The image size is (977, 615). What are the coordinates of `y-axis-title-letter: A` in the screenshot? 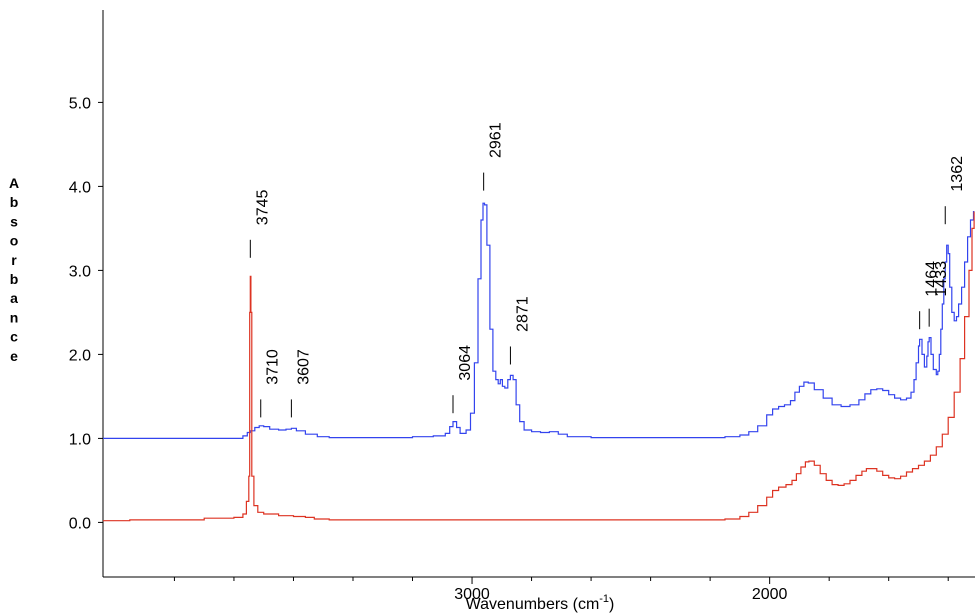 It's located at (14, 183).